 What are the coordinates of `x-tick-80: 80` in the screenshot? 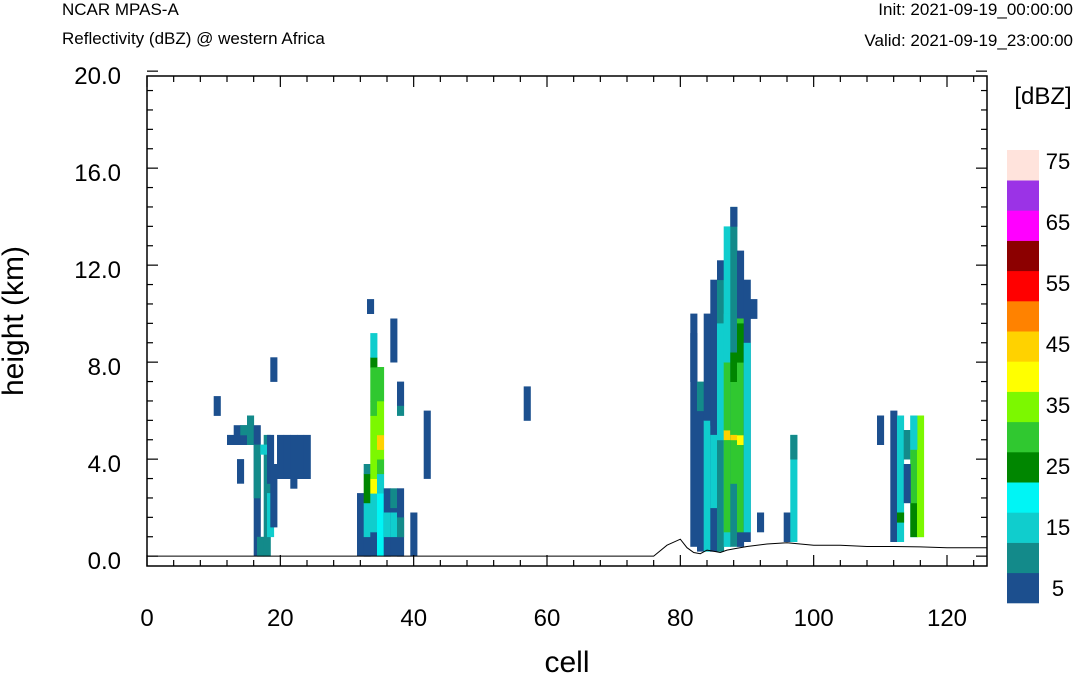 It's located at (680, 618).